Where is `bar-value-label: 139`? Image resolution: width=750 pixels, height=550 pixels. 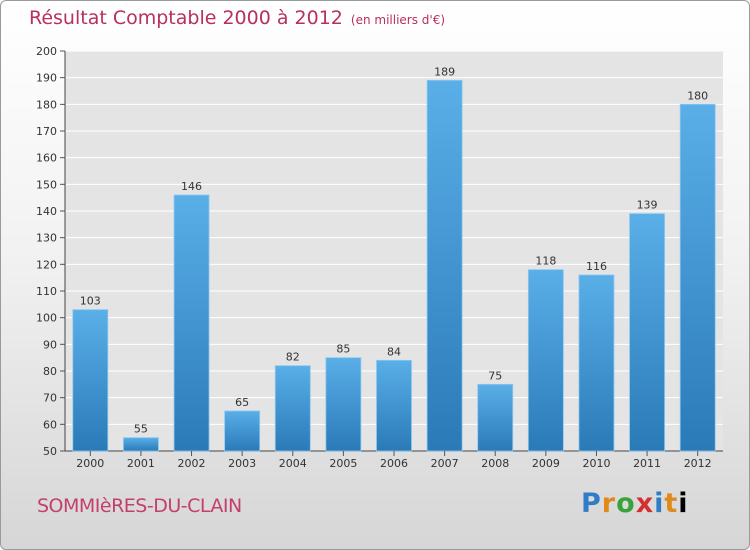
bar-value-label: 139 is located at coordinates (647, 205).